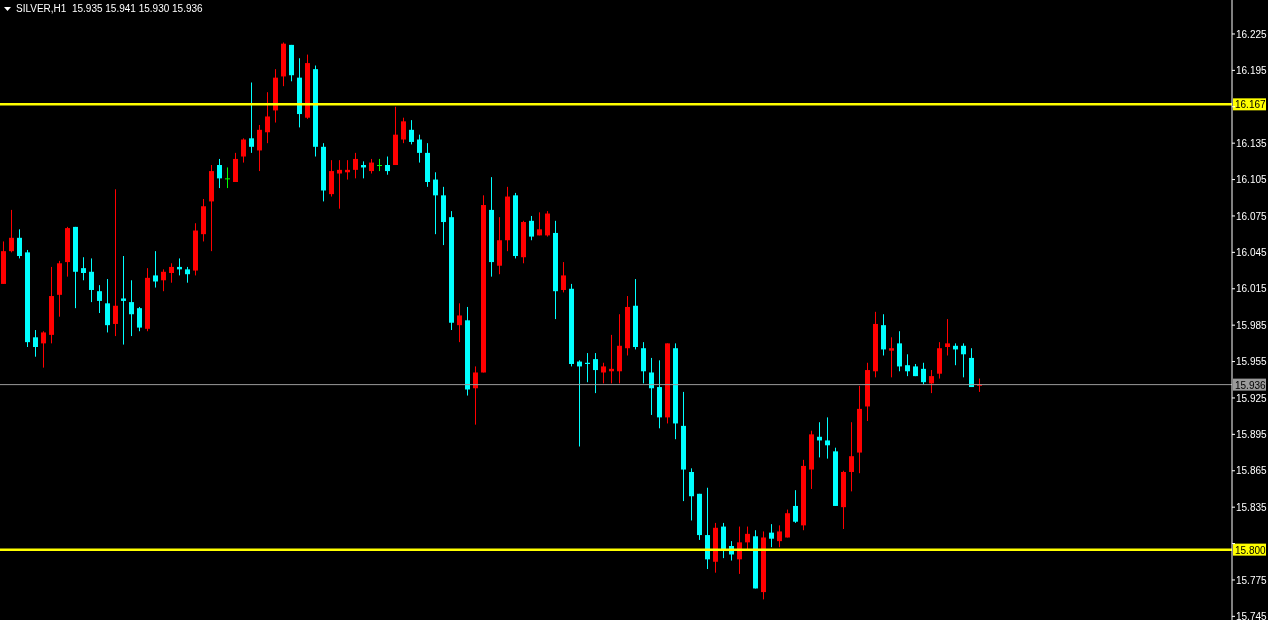 The image size is (1268, 620). What do you see at coordinates (1252, 252) in the screenshot?
I see `y-tick-label: 16.045` at bounding box center [1252, 252].